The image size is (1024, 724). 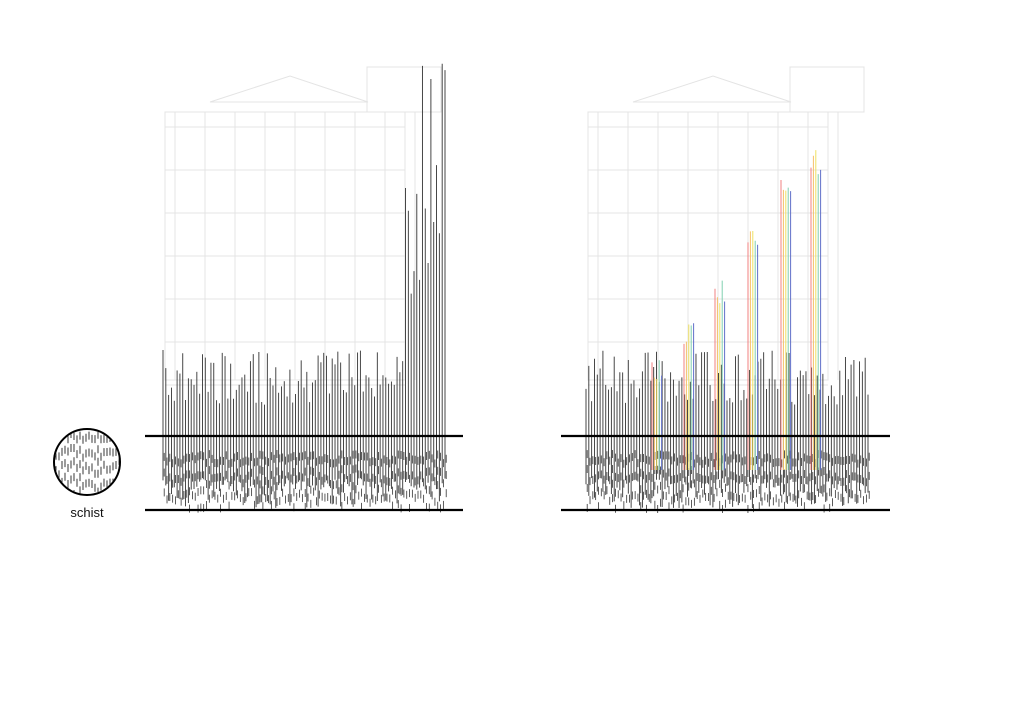 I want to click on schist-label: schist, so click(x=87, y=512).